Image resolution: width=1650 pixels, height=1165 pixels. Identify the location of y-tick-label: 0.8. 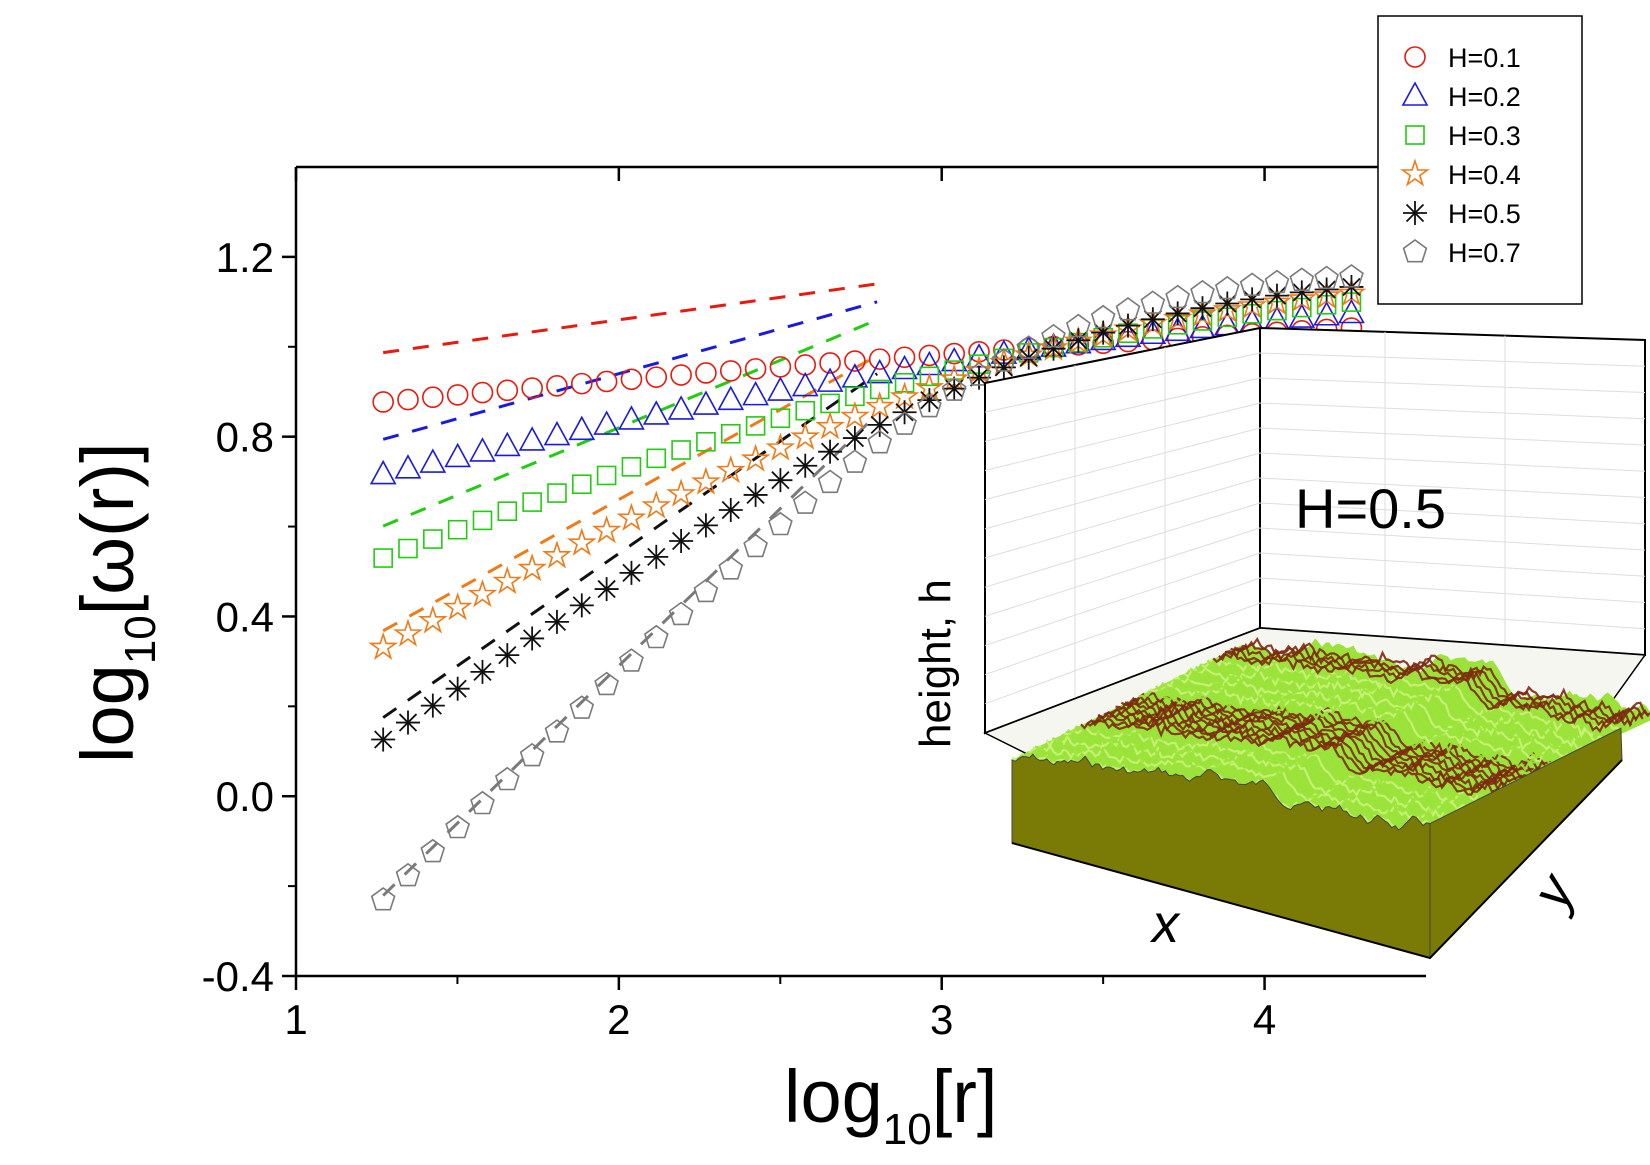
(245, 437).